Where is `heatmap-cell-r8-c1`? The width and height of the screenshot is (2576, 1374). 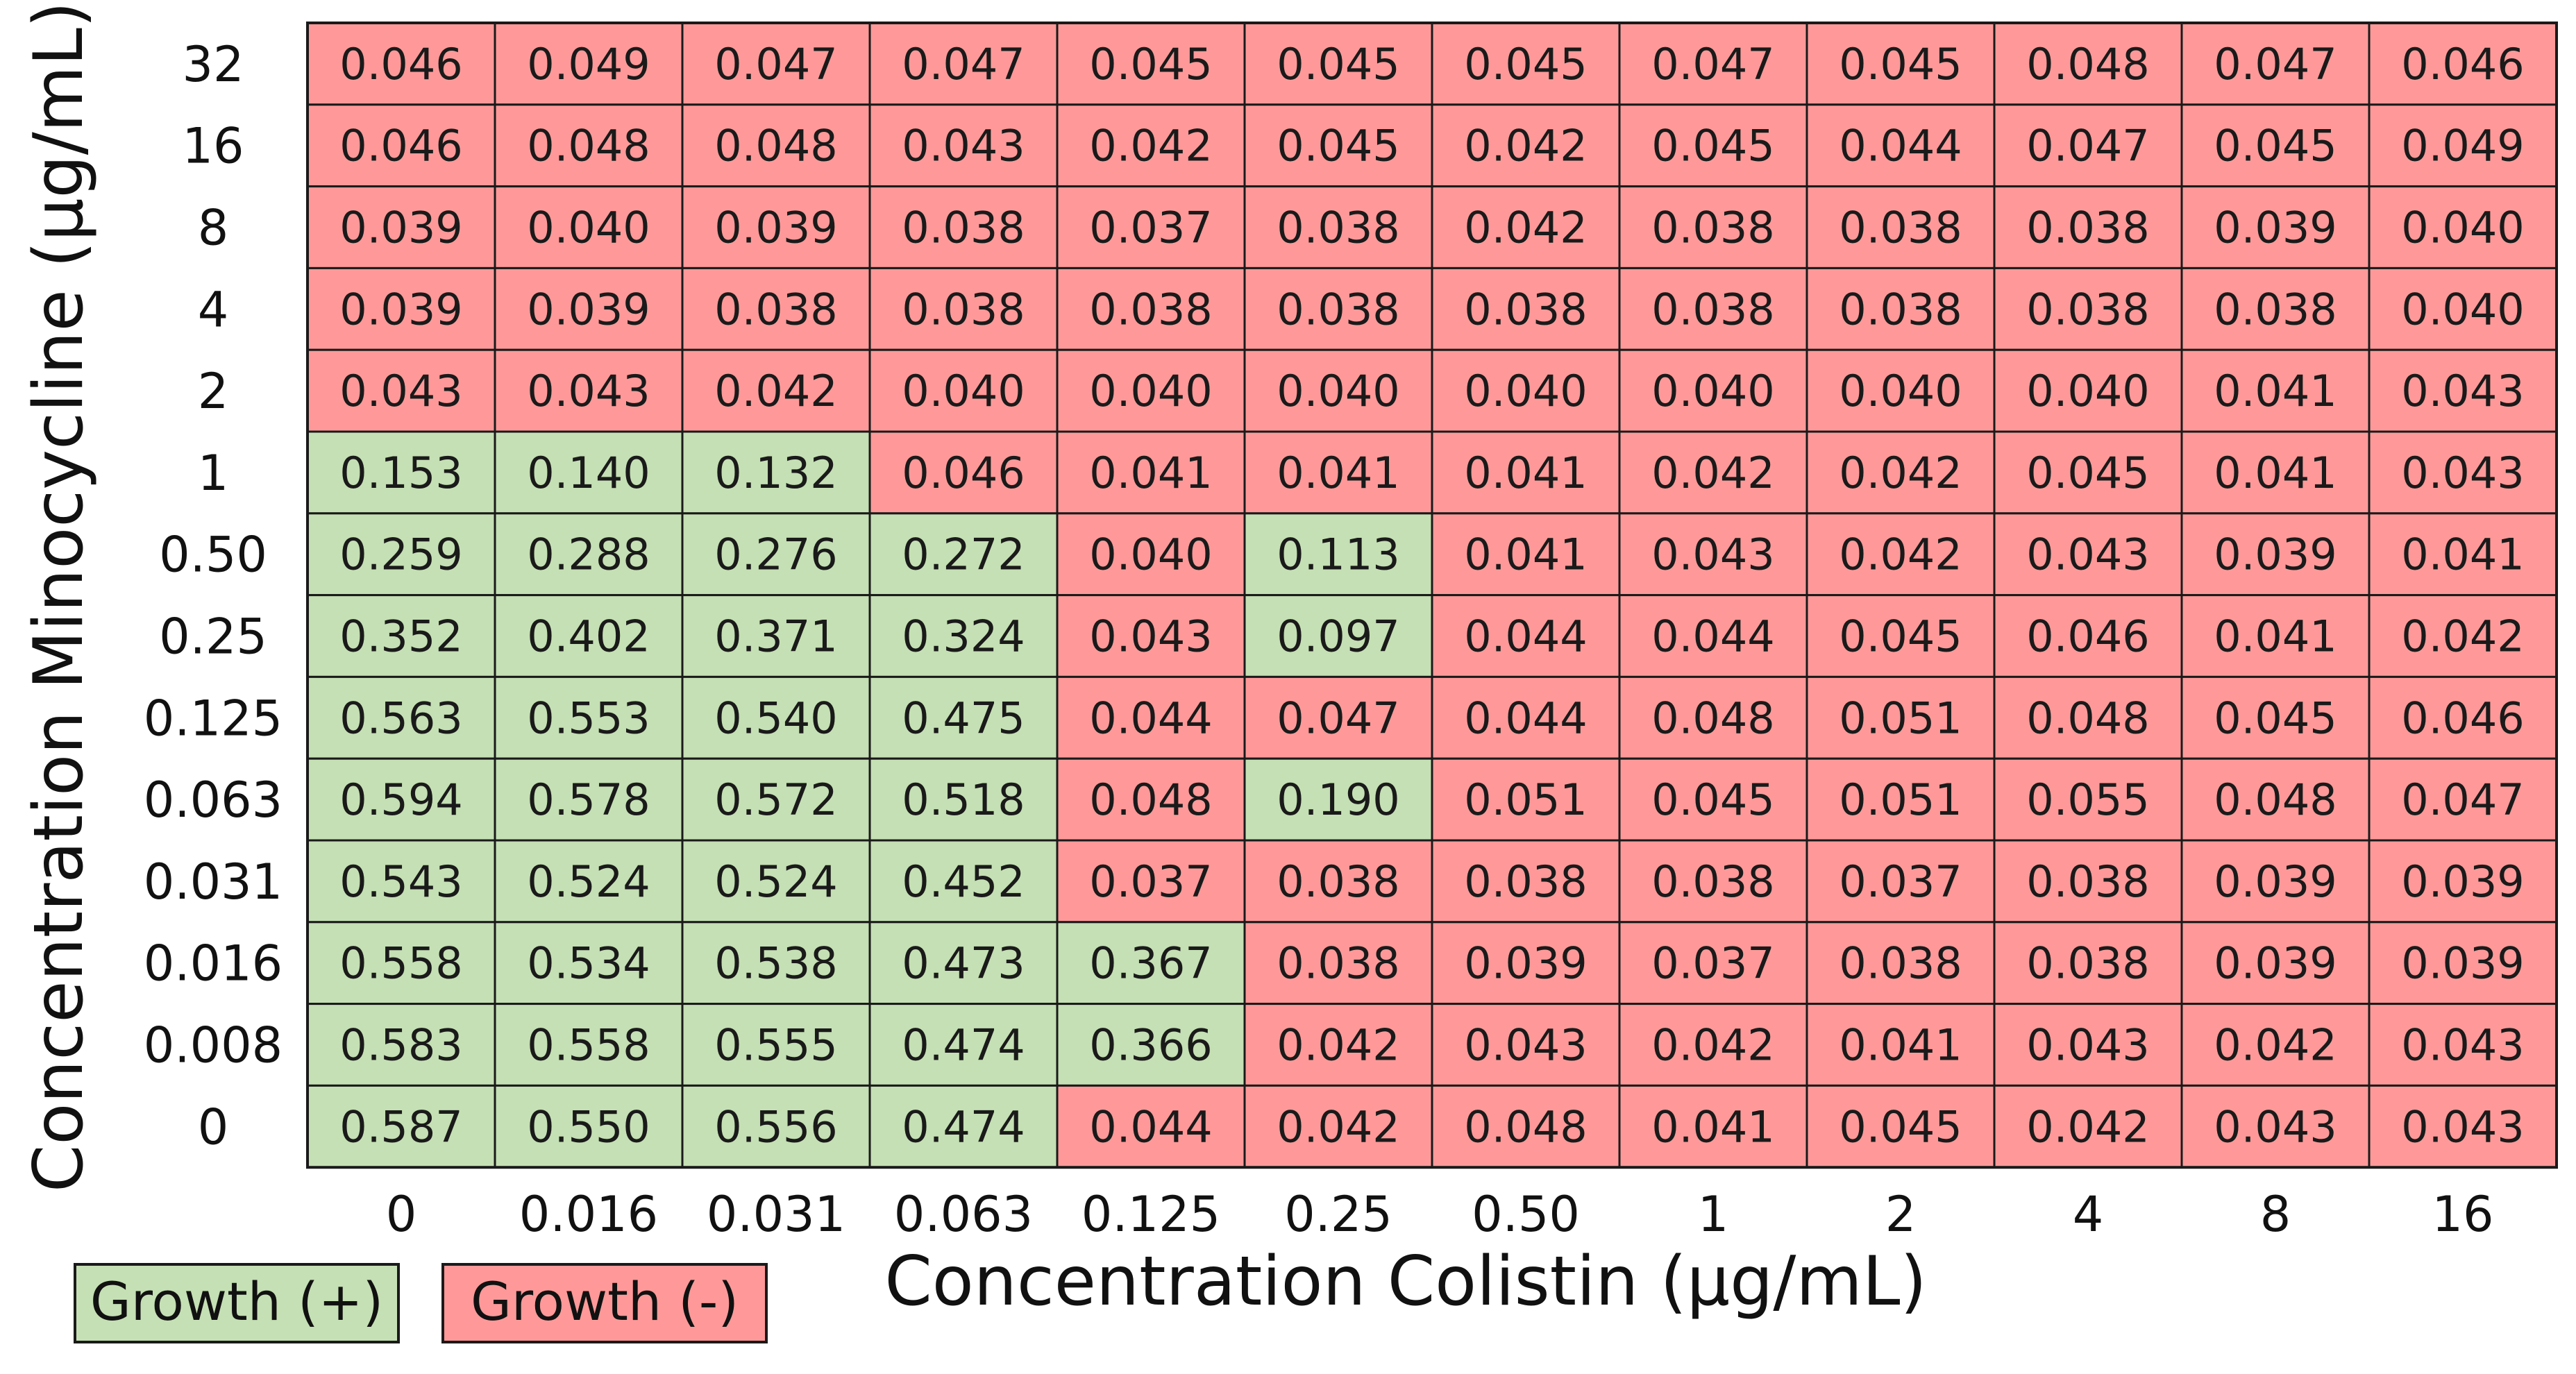 heatmap-cell-r8-c1 is located at coordinates (589, 718).